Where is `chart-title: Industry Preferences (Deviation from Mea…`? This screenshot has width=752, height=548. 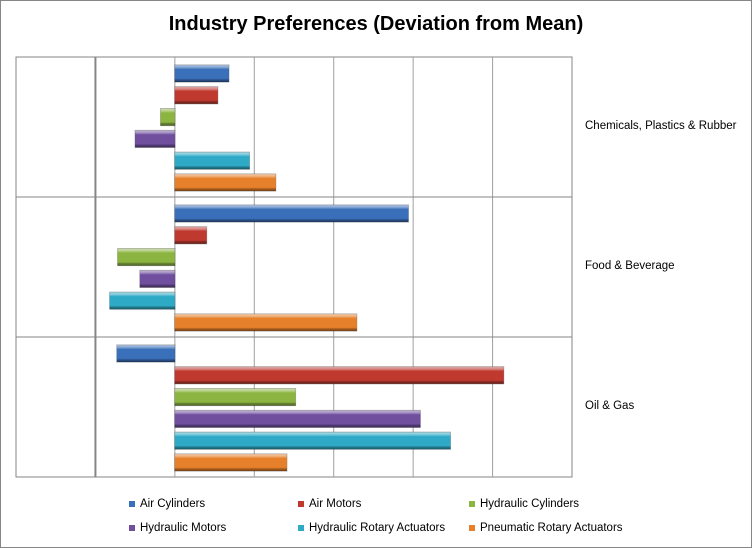 chart-title: Industry Preferences (Deviation from Mea… is located at coordinates (376, 24).